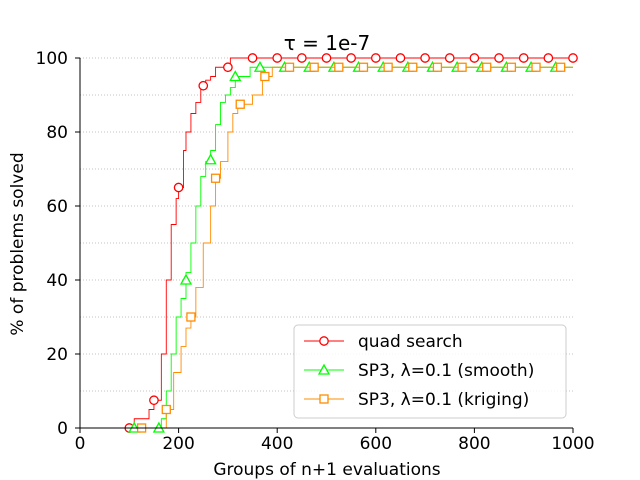 This screenshot has width=640, height=480. Describe the element at coordinates (446, 371) in the screenshot. I see `legend-label: SP3, λ=0.1 (smooth)` at that location.